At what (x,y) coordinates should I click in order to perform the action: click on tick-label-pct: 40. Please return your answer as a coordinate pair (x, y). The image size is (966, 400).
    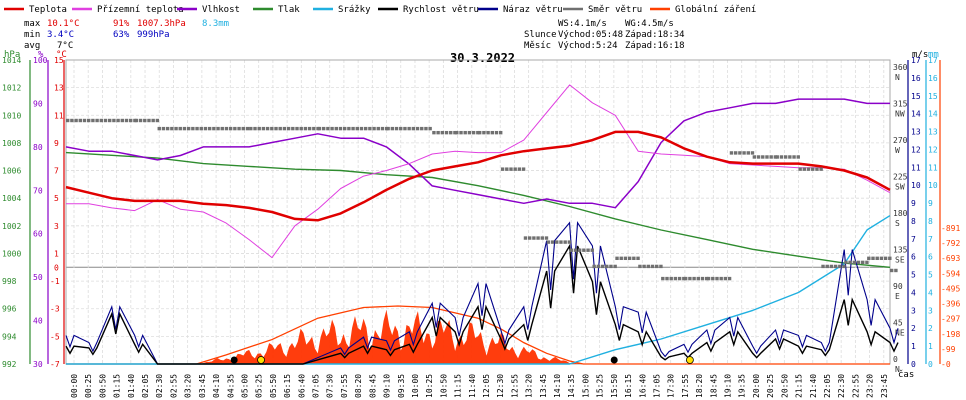
    Looking at the image, I should click on (38, 321).